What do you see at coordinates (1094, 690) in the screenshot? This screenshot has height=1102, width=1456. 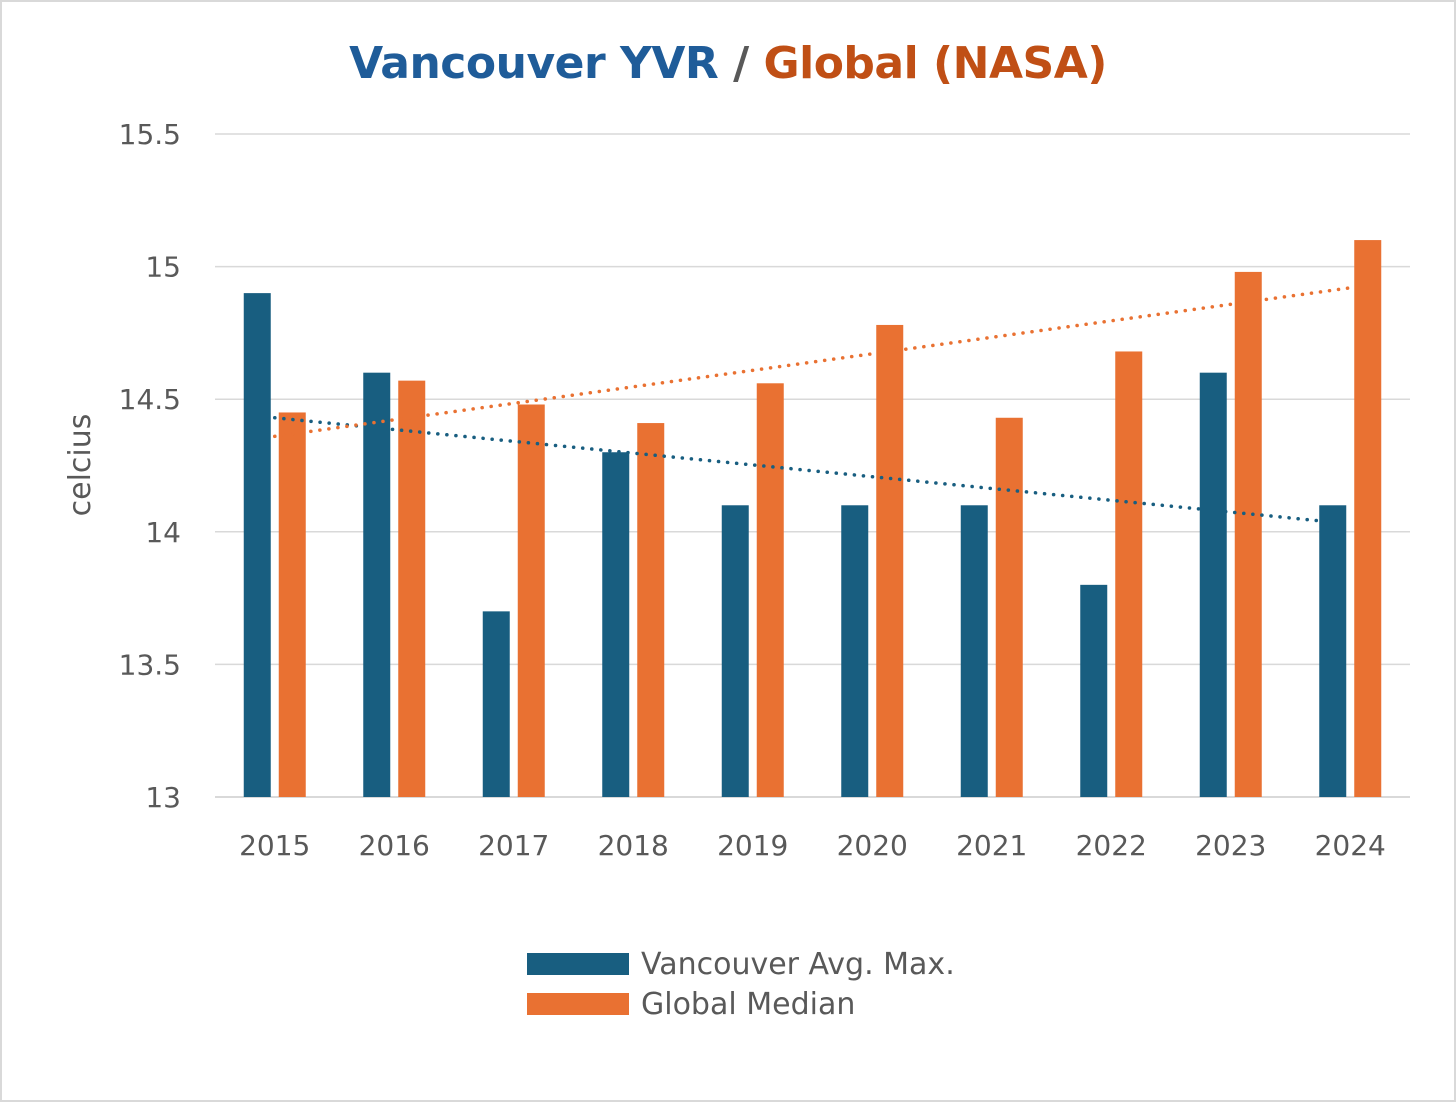 I see `bar-vancouver-2022` at bounding box center [1094, 690].